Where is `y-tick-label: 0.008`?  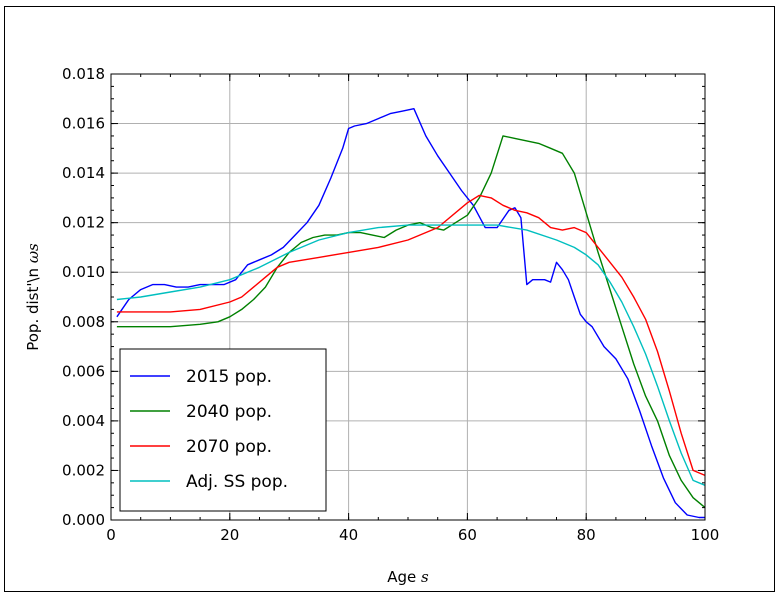 y-tick-label: 0.008 is located at coordinates (83, 322).